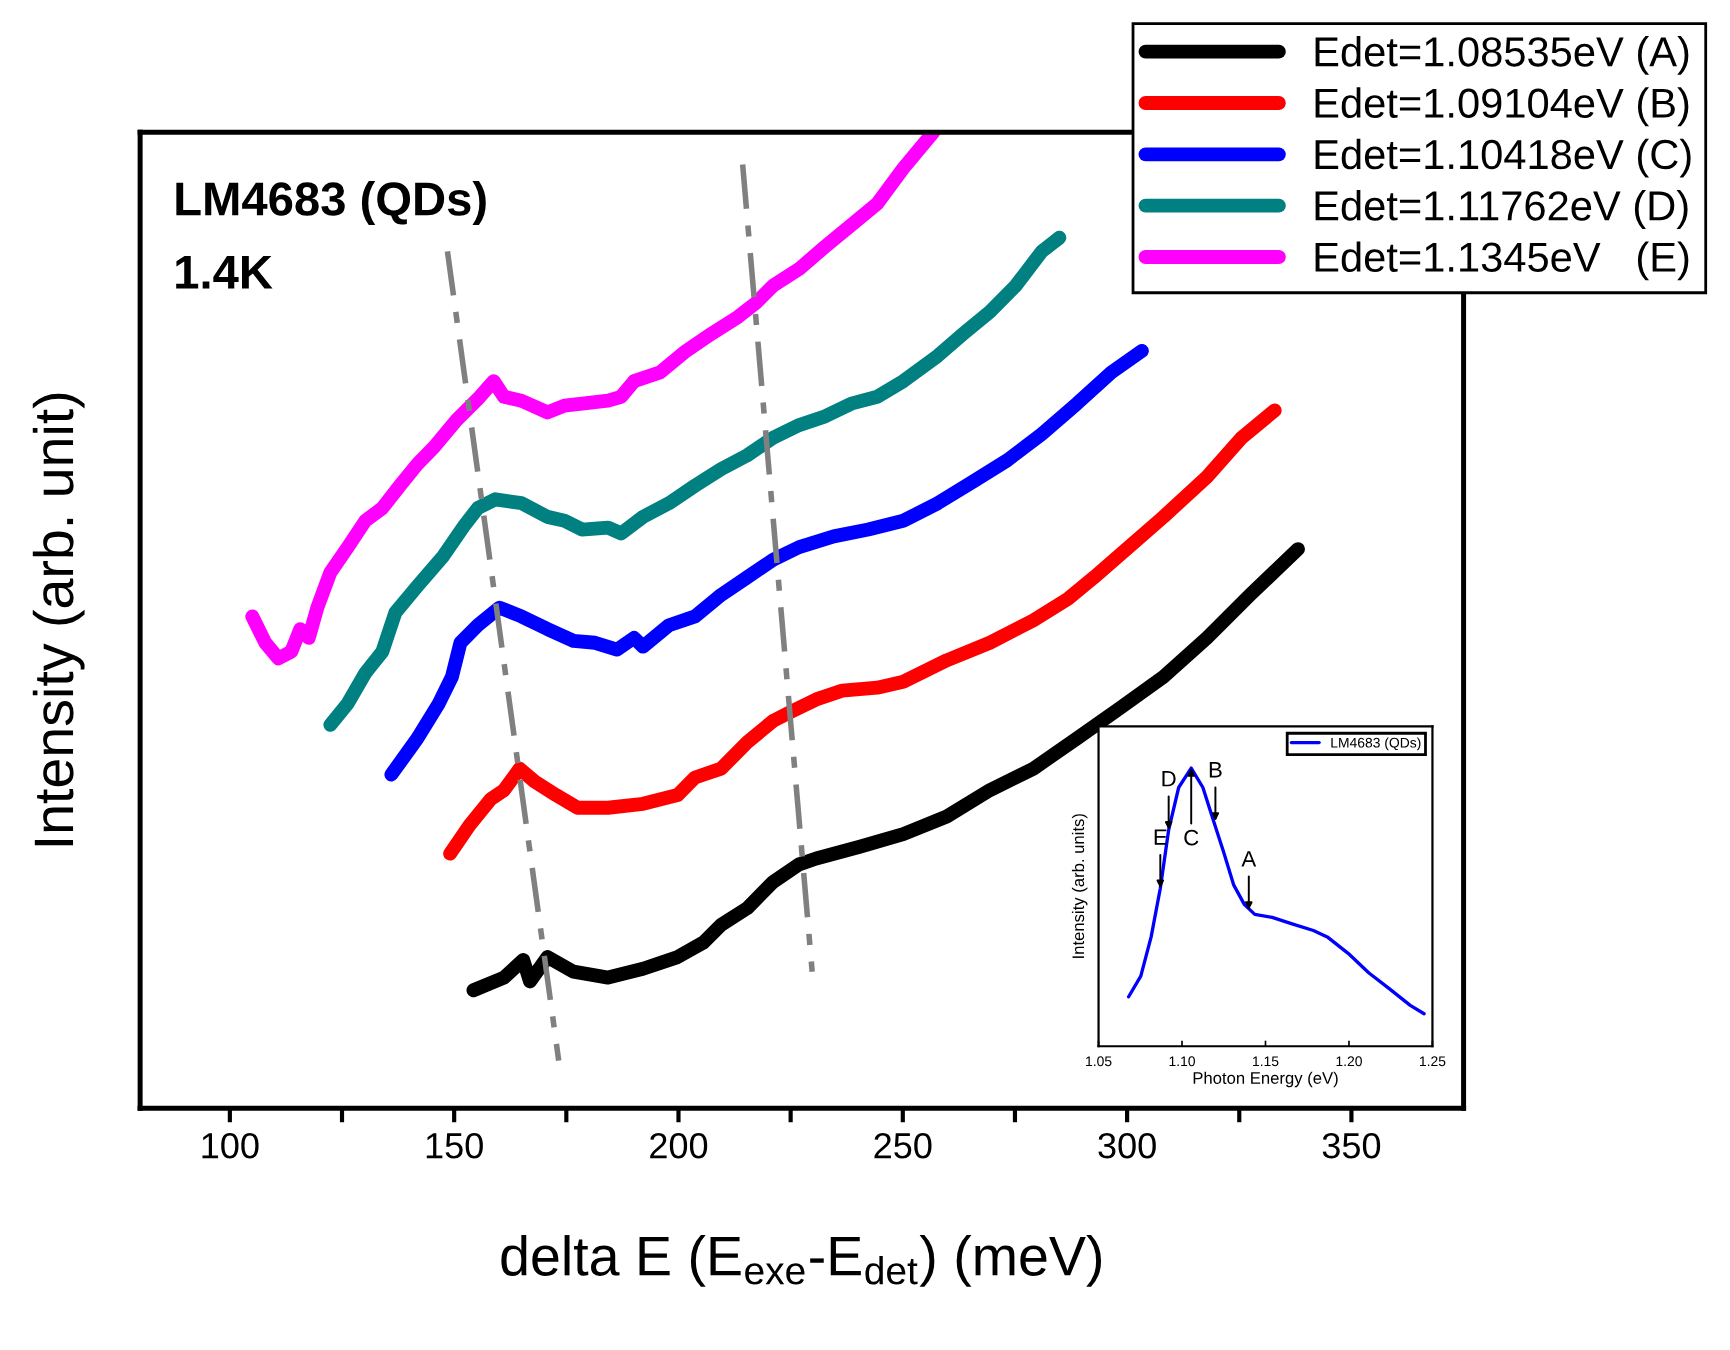 The height and width of the screenshot is (1350, 1730). I want to click on y-axis-title: Intensity (arb. units), so click(1079, 886).